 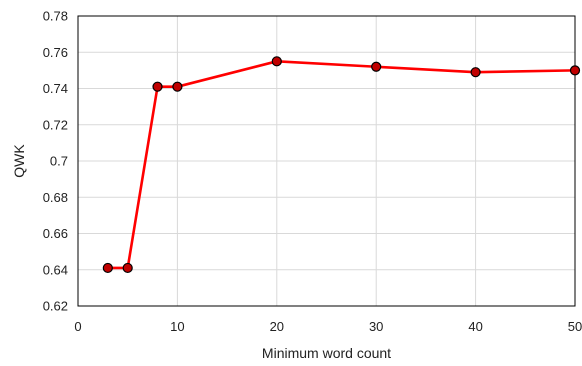 I want to click on y-tick-label: 0.66, so click(x=55, y=233).